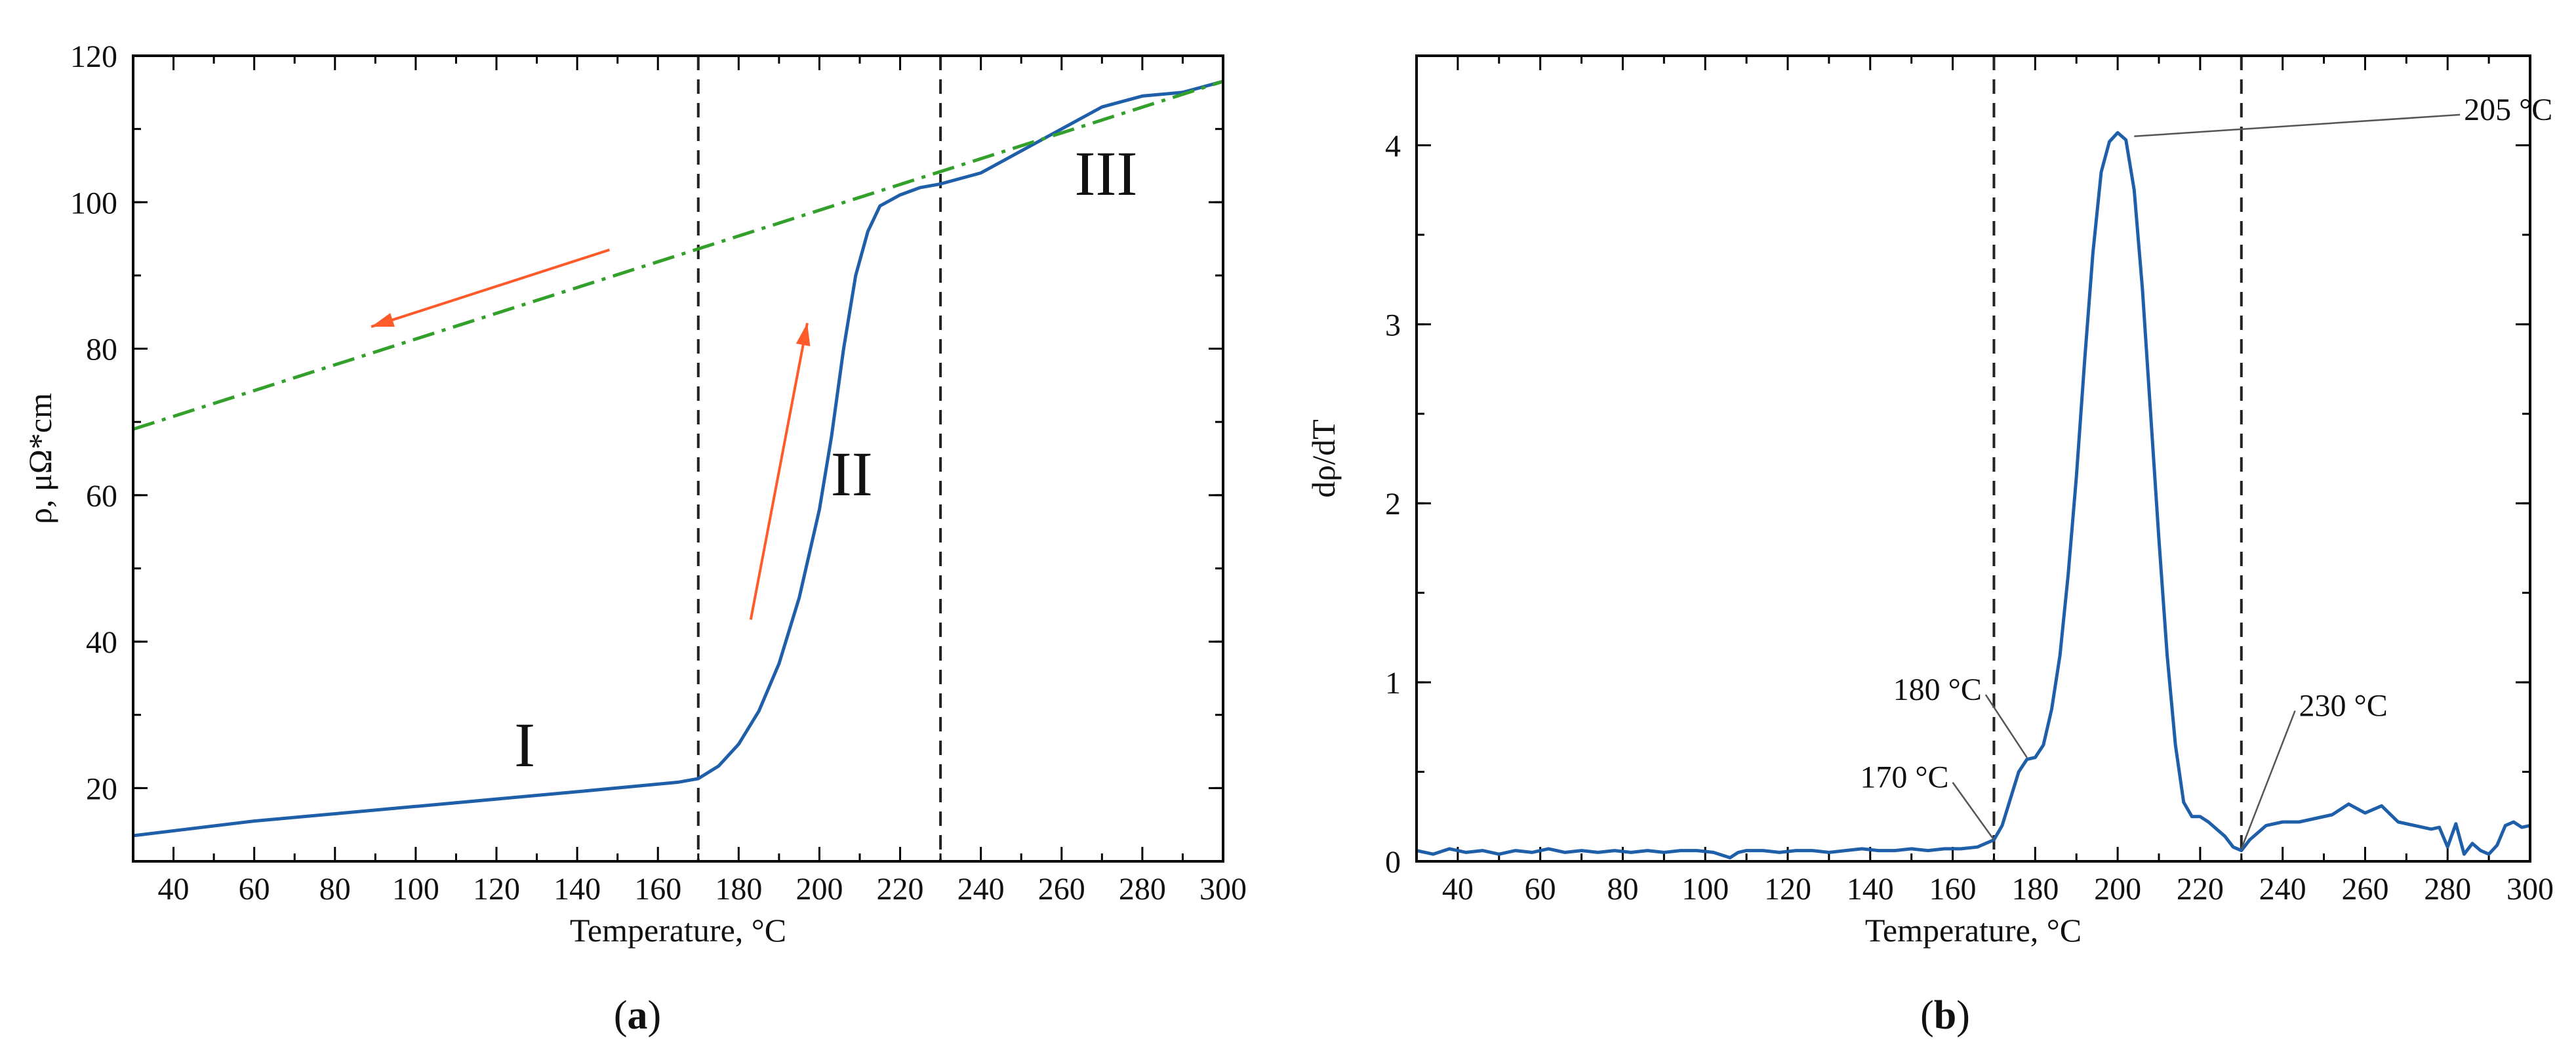 This screenshot has width=2576, height=1045. Describe the element at coordinates (1393, 325) in the screenshot. I see `y-tick-label: 3` at that location.